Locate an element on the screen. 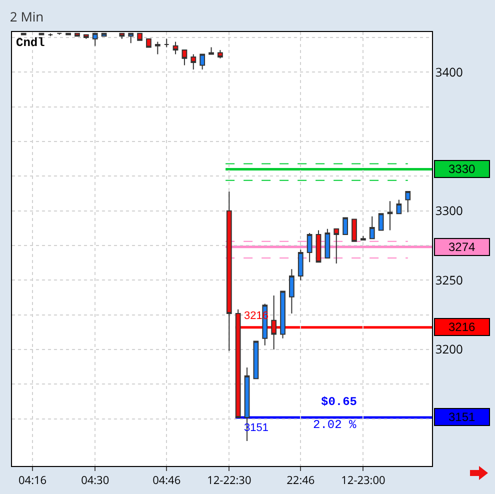 This screenshot has width=495, height=494. annotation: Cndl is located at coordinates (30, 43).